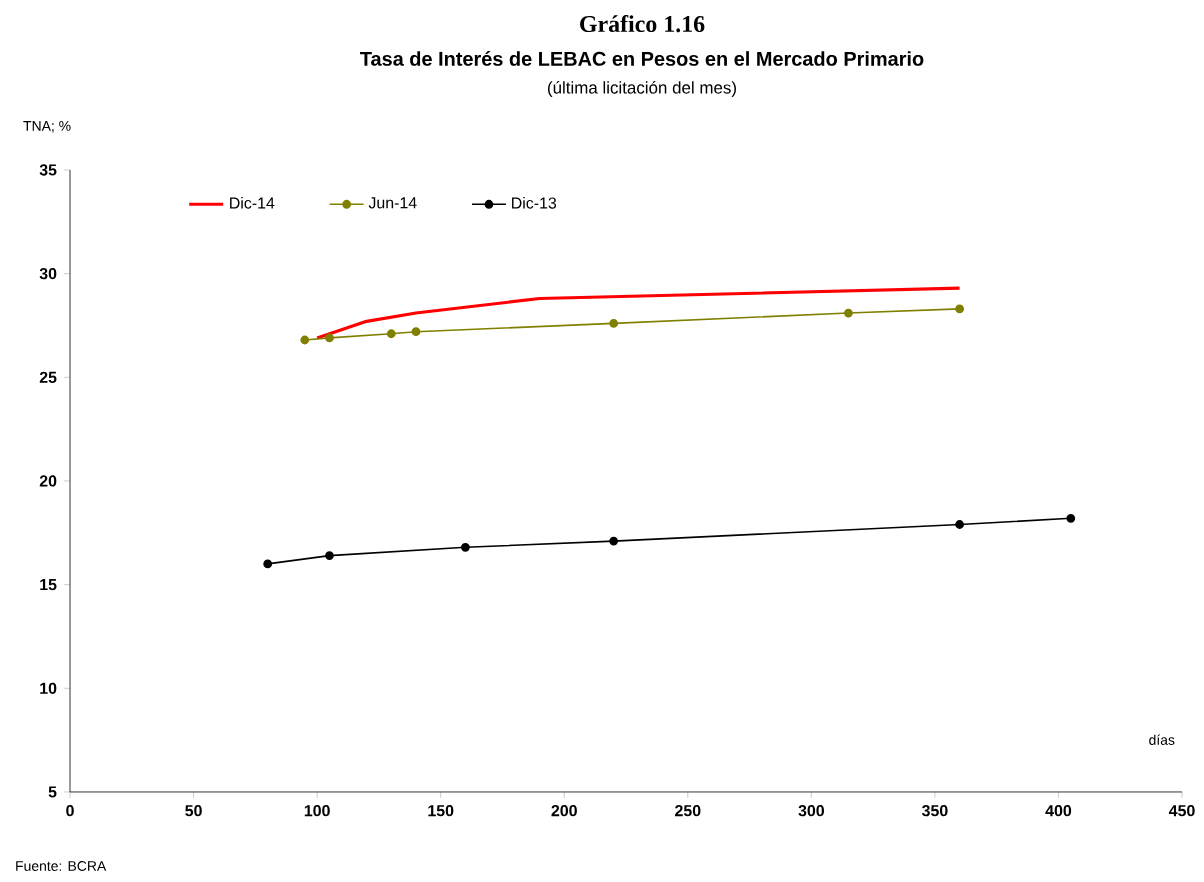  I want to click on line-series, so click(638, 313).